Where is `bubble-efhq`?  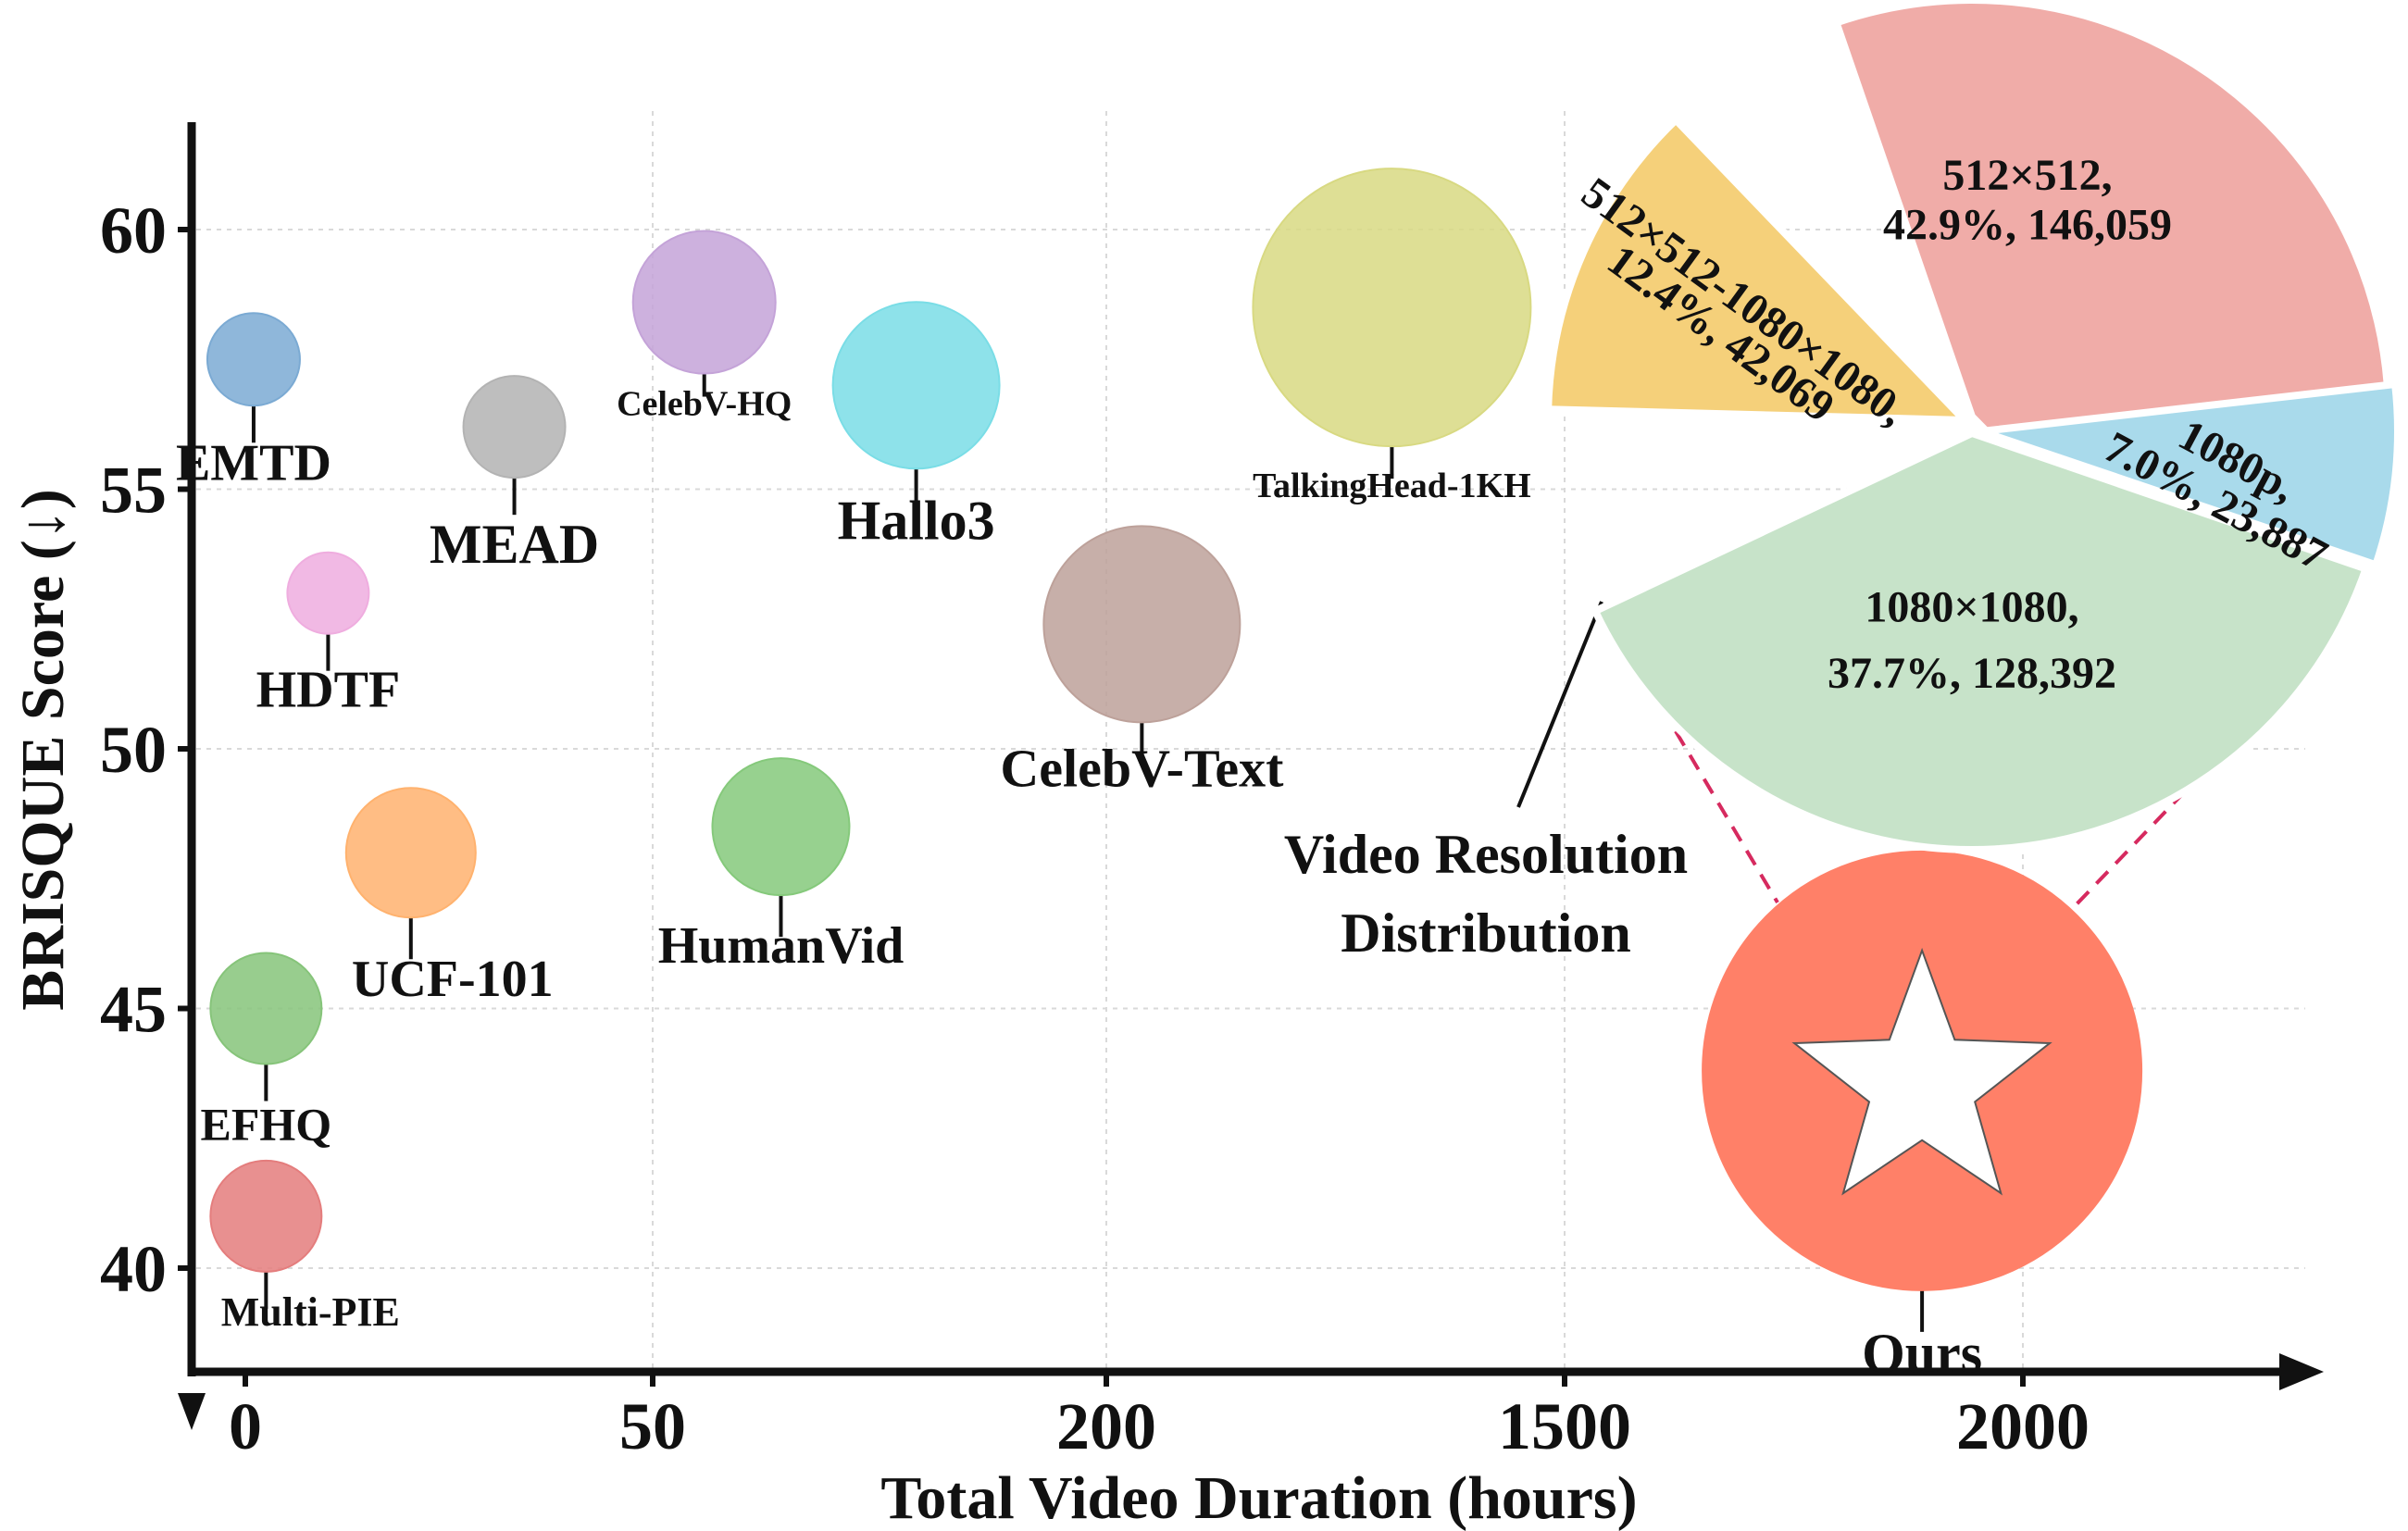
bubble-efhq is located at coordinates (266, 1009).